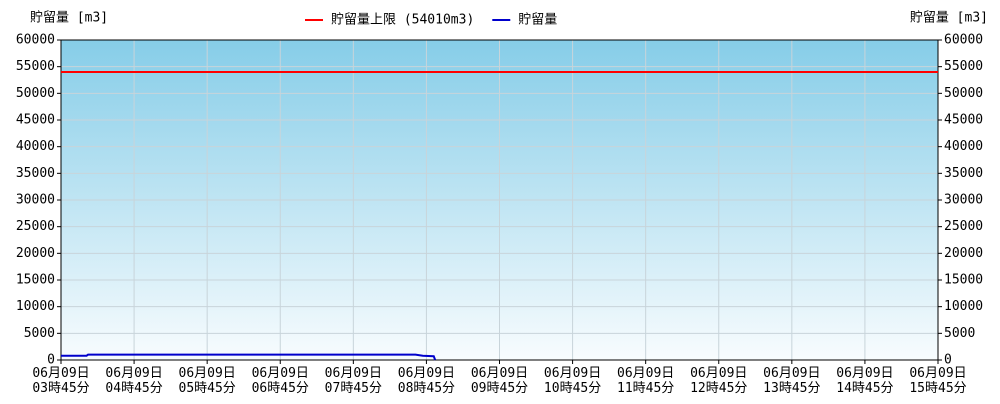  Describe the element at coordinates (35, 40) in the screenshot. I see `y-tick-label: 60000` at that location.